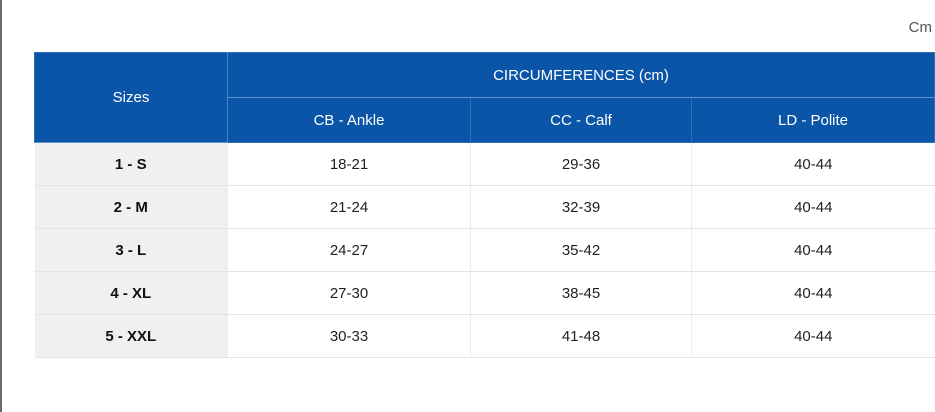  What do you see at coordinates (349, 336) in the screenshot?
I see `ankle-cell: 30-33` at bounding box center [349, 336].